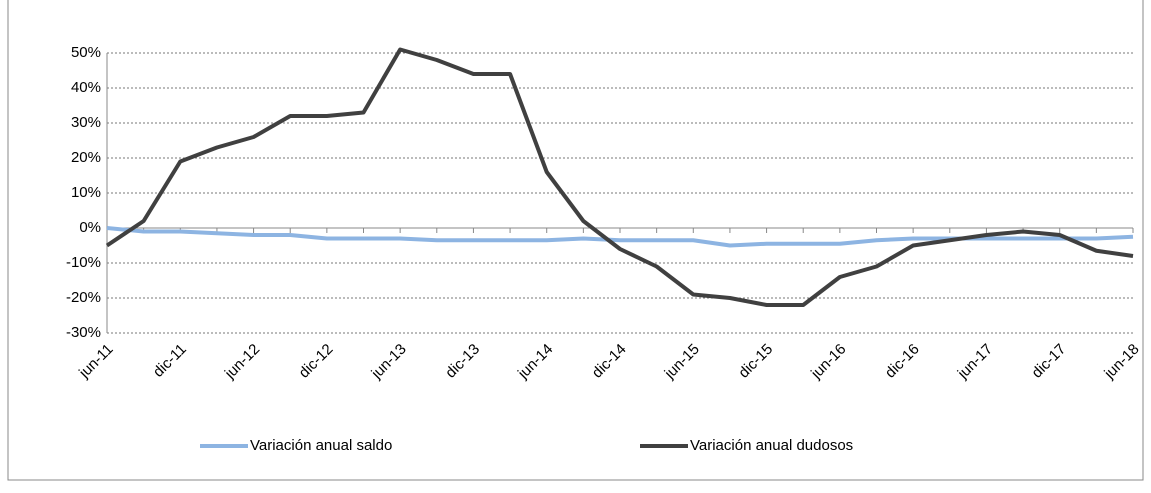 The height and width of the screenshot is (493, 1151). Describe the element at coordinates (321, 445) in the screenshot. I see `legend-label: Variación anual saldo` at that location.